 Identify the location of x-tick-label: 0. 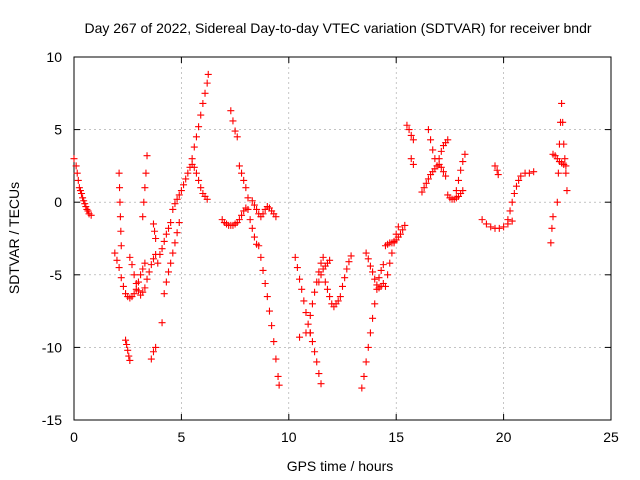
(74, 437).